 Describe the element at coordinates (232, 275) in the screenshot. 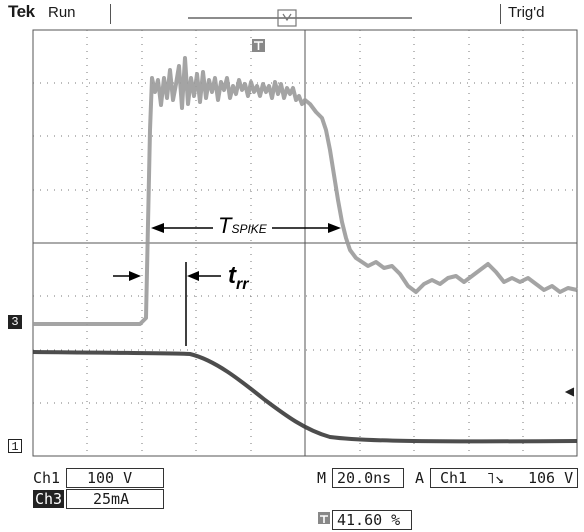

I see `trr-label-main: t` at that location.